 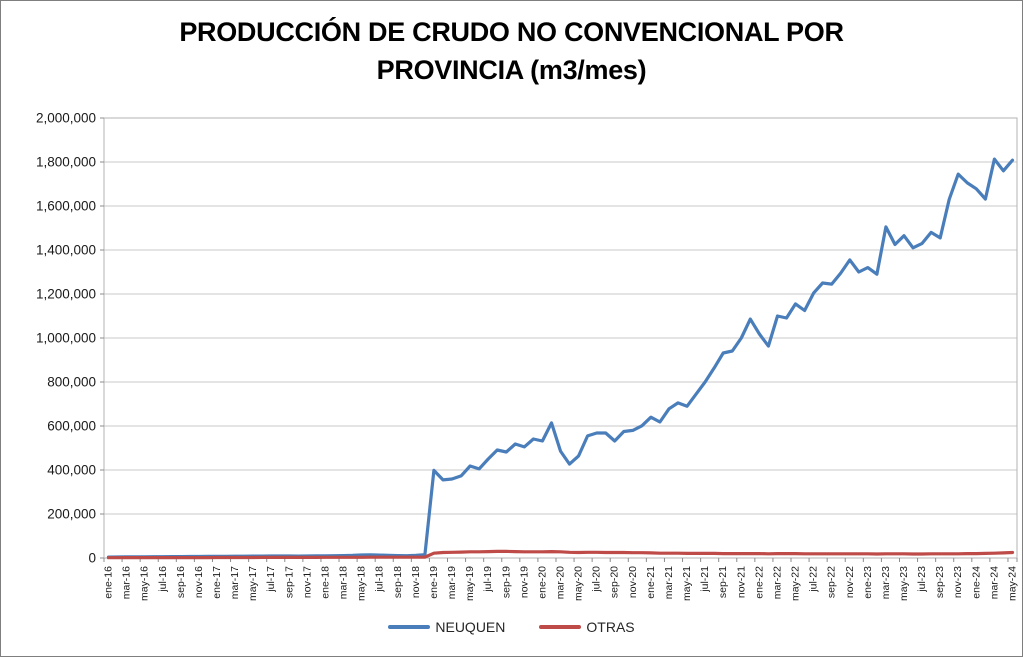 What do you see at coordinates (470, 583) in the screenshot?
I see `x-tick-label: may-19` at bounding box center [470, 583].